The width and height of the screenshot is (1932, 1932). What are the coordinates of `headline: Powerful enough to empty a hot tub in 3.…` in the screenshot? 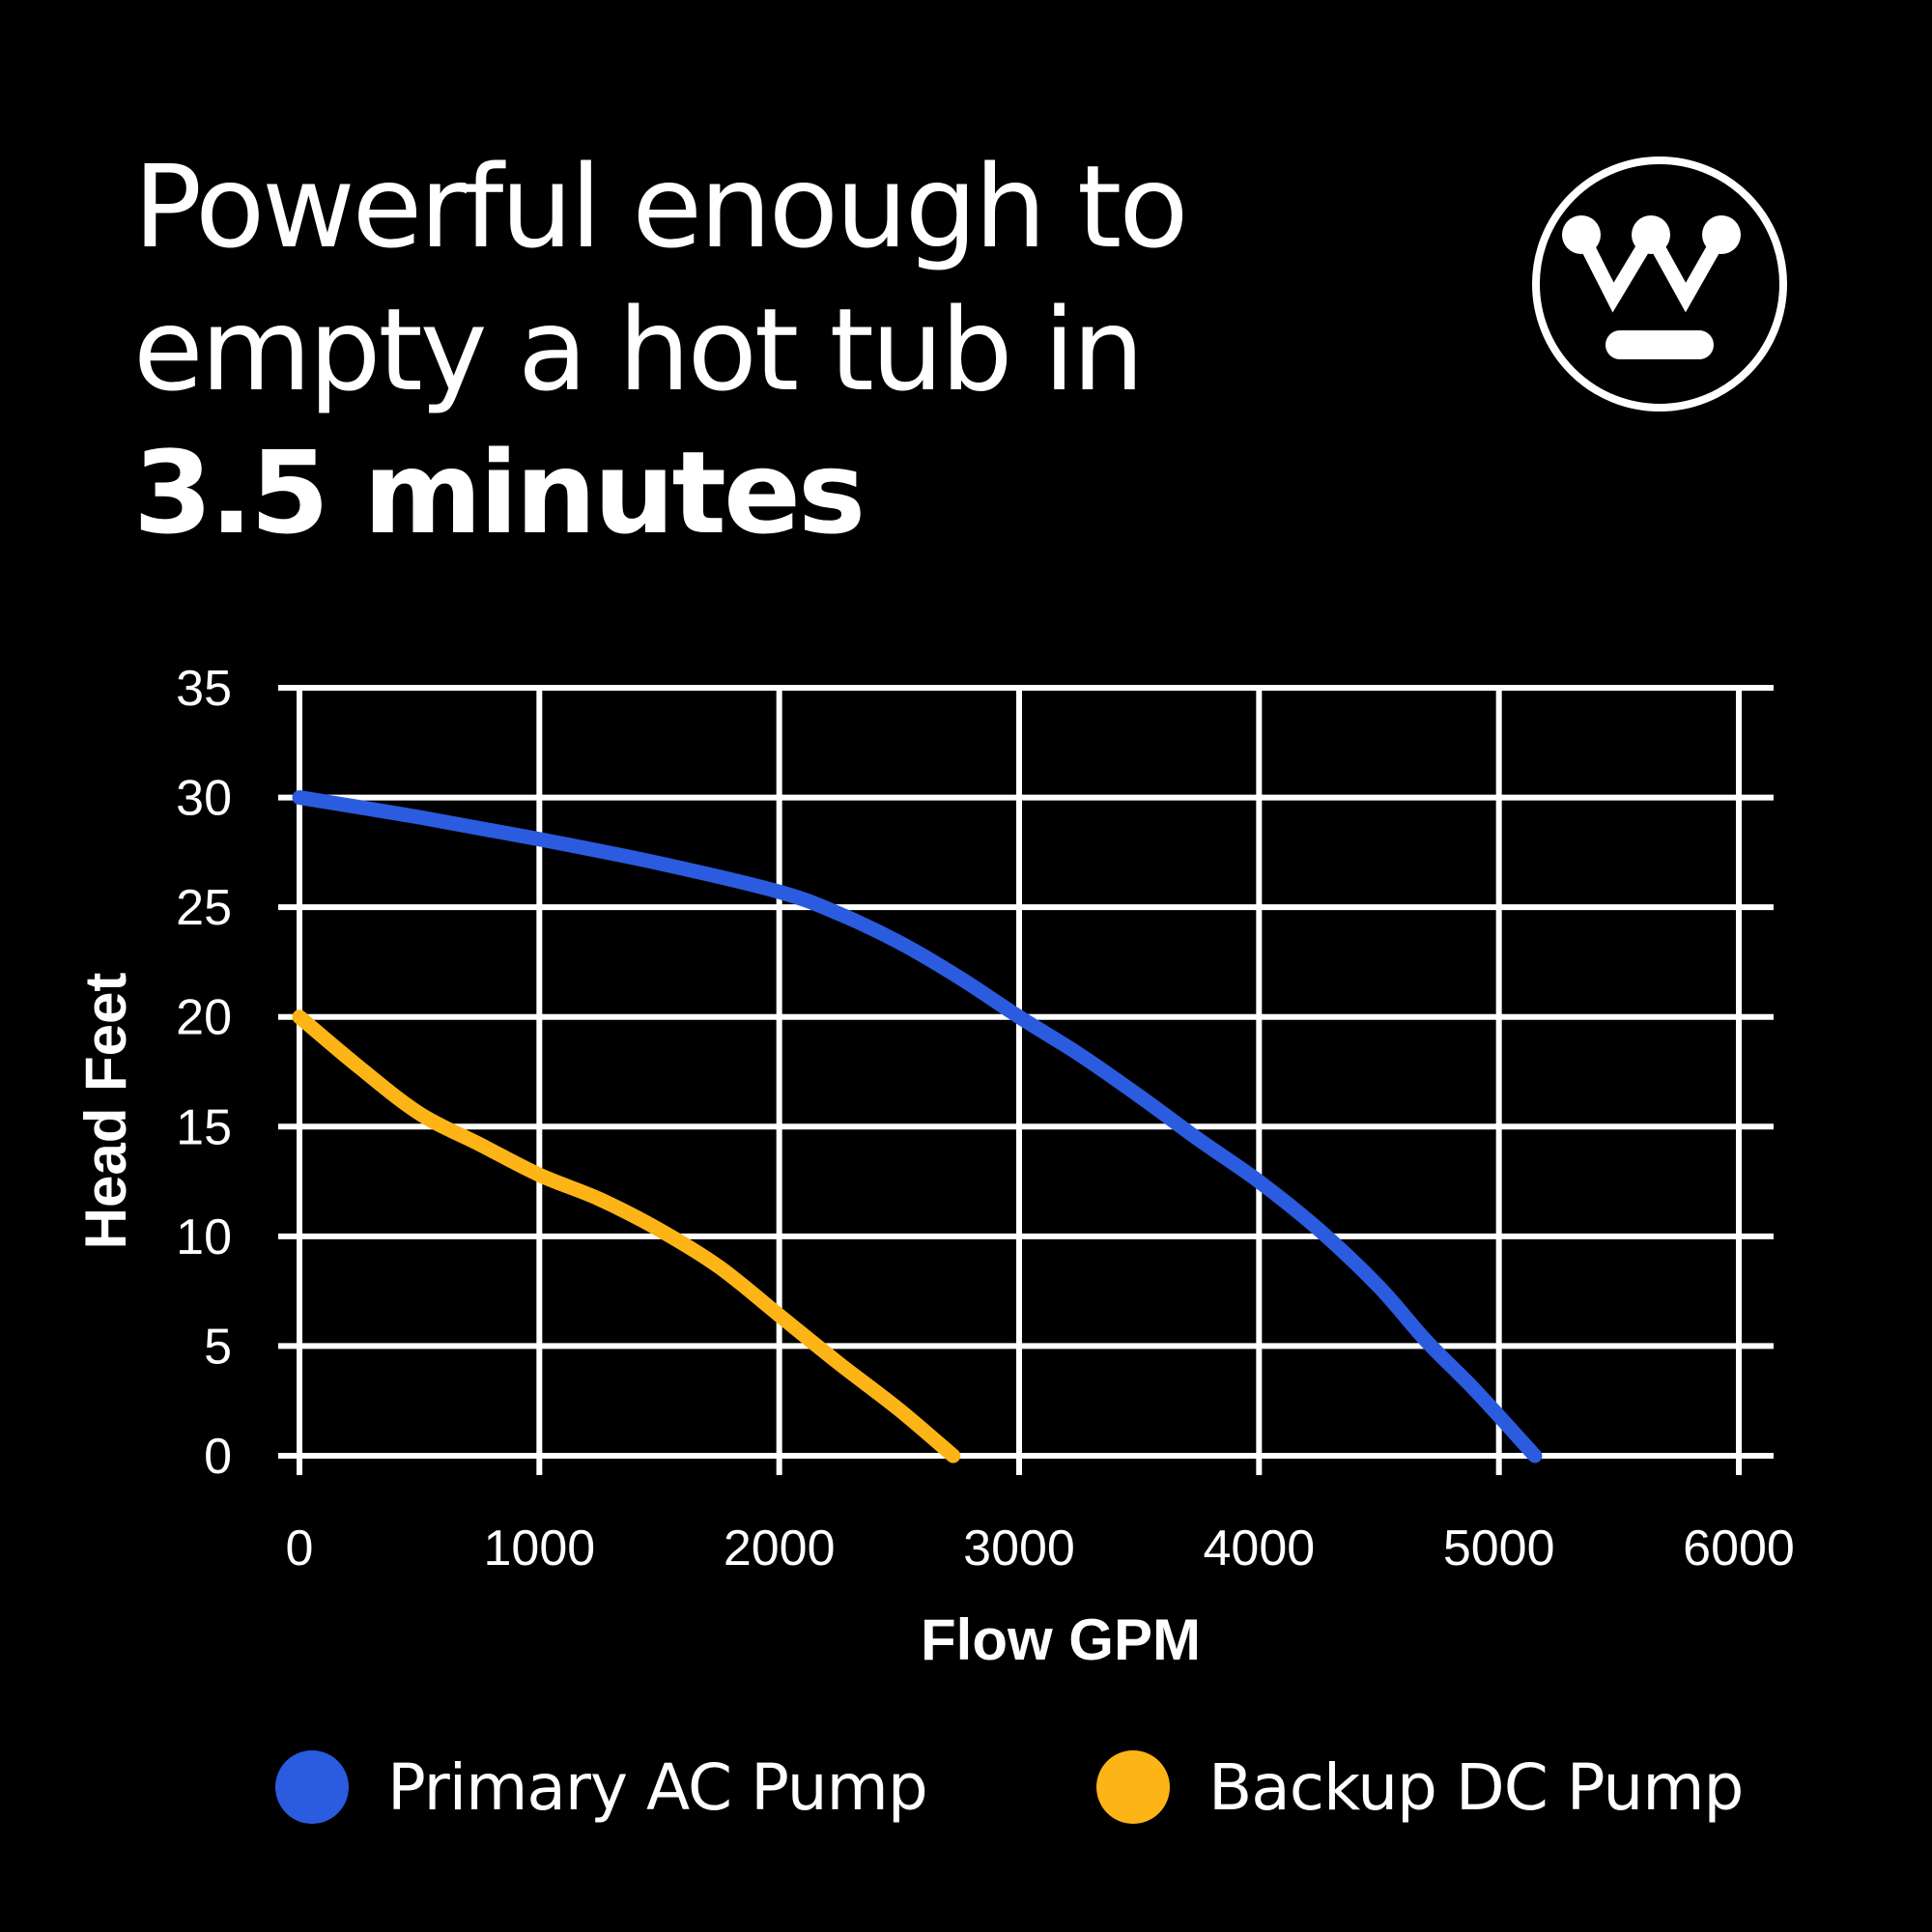 It's located at (660, 349).